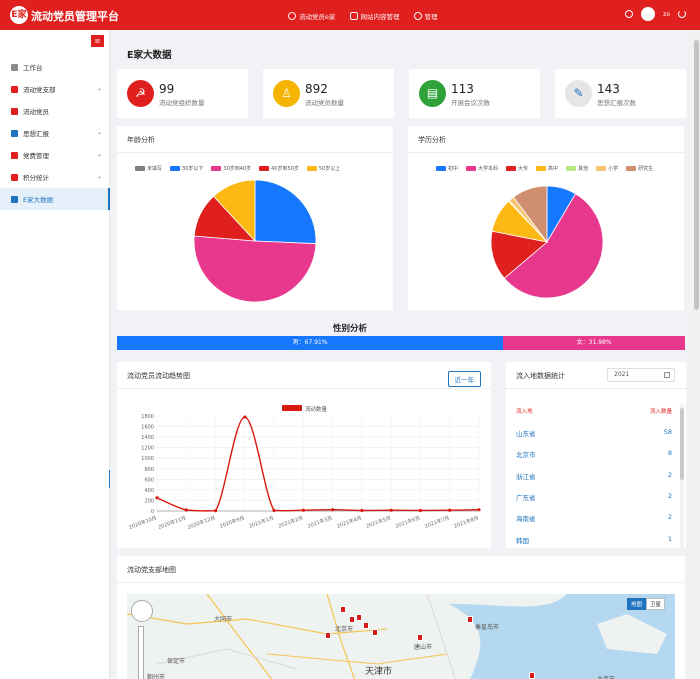 The width and height of the screenshot is (700, 679). I want to click on inflow-row: 韩国 1, so click(594, 540).